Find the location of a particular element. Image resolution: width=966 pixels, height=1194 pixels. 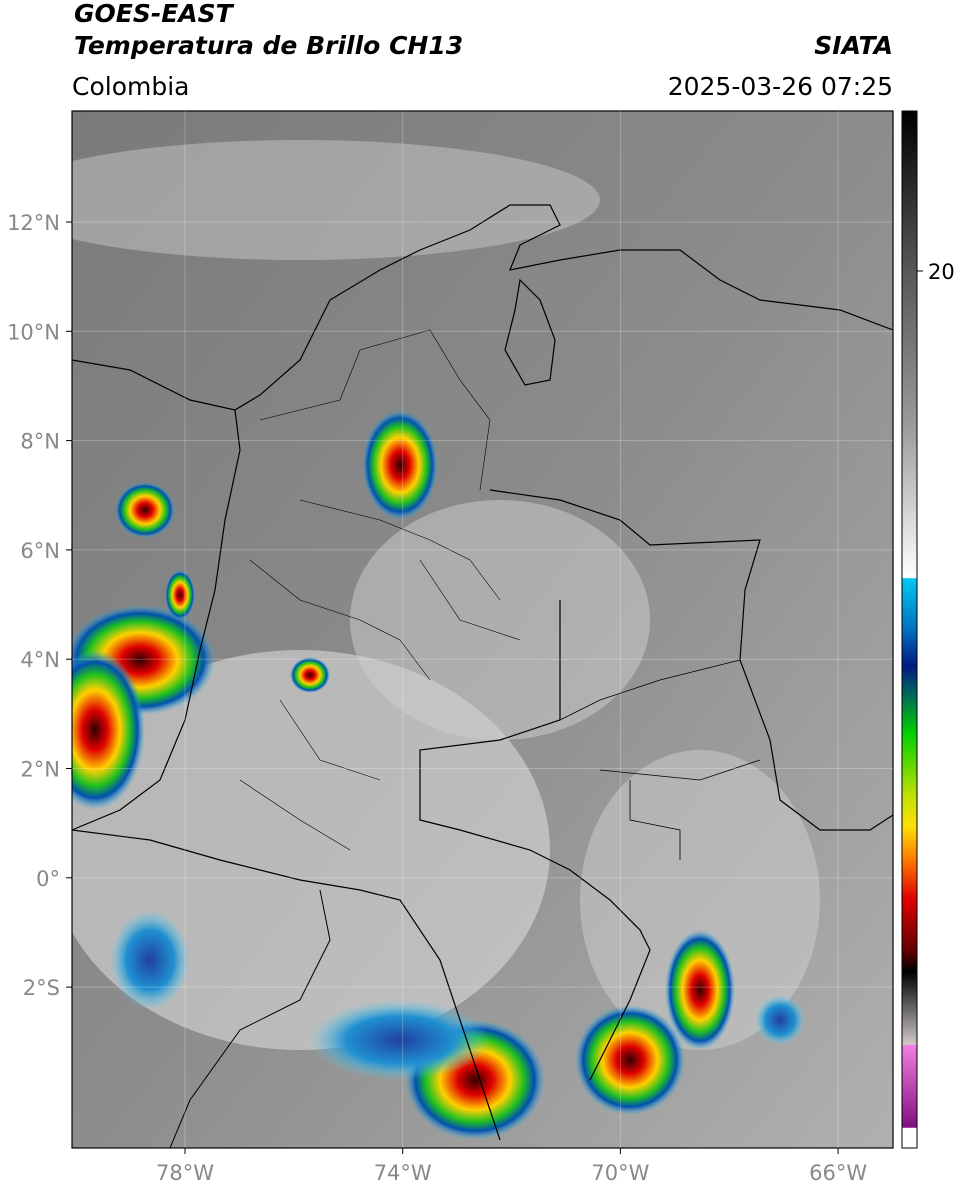

lon-label: 78°W is located at coordinates (185, 1173).